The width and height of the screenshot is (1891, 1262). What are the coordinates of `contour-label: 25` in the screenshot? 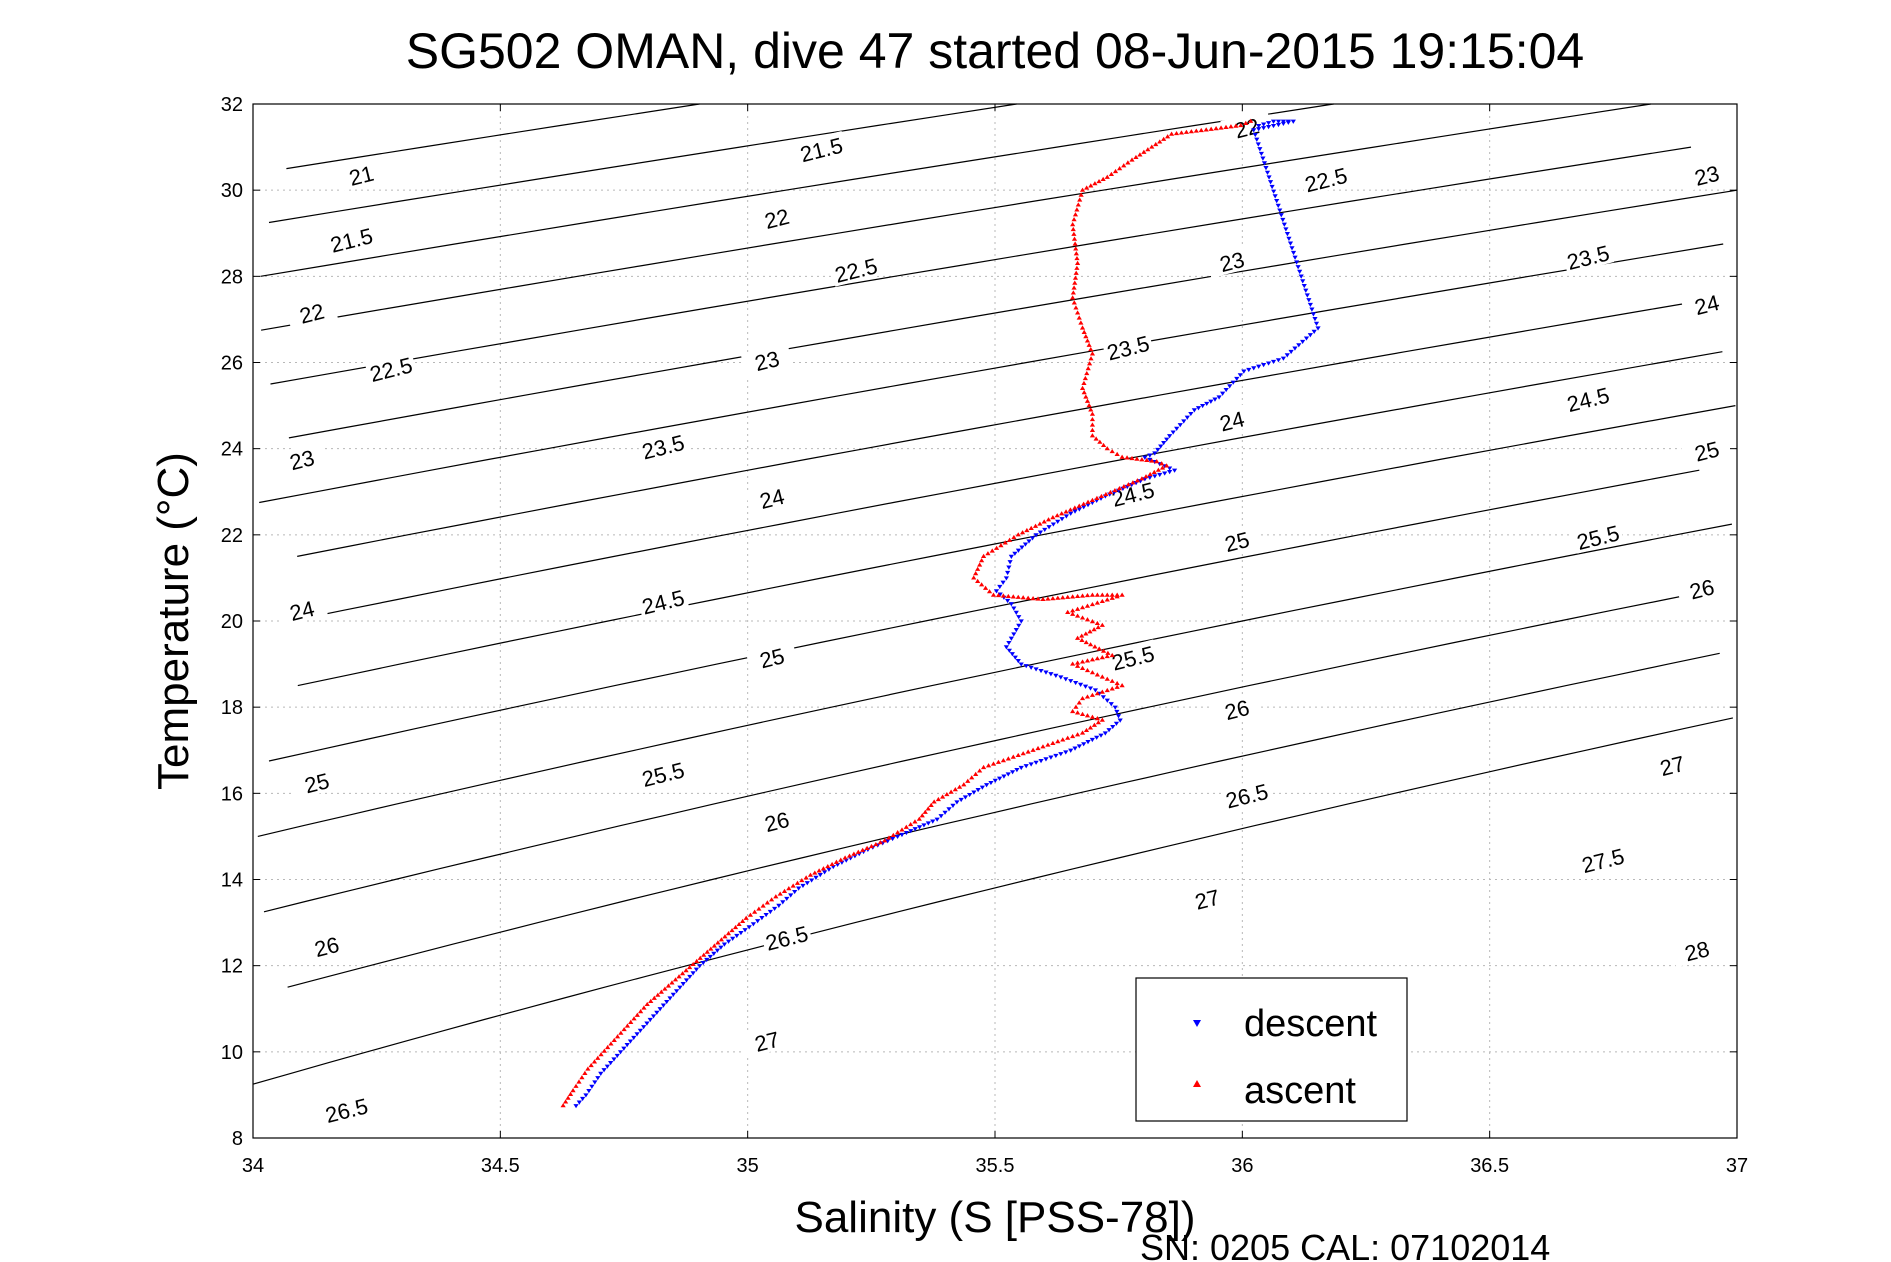 It's located at (772, 658).